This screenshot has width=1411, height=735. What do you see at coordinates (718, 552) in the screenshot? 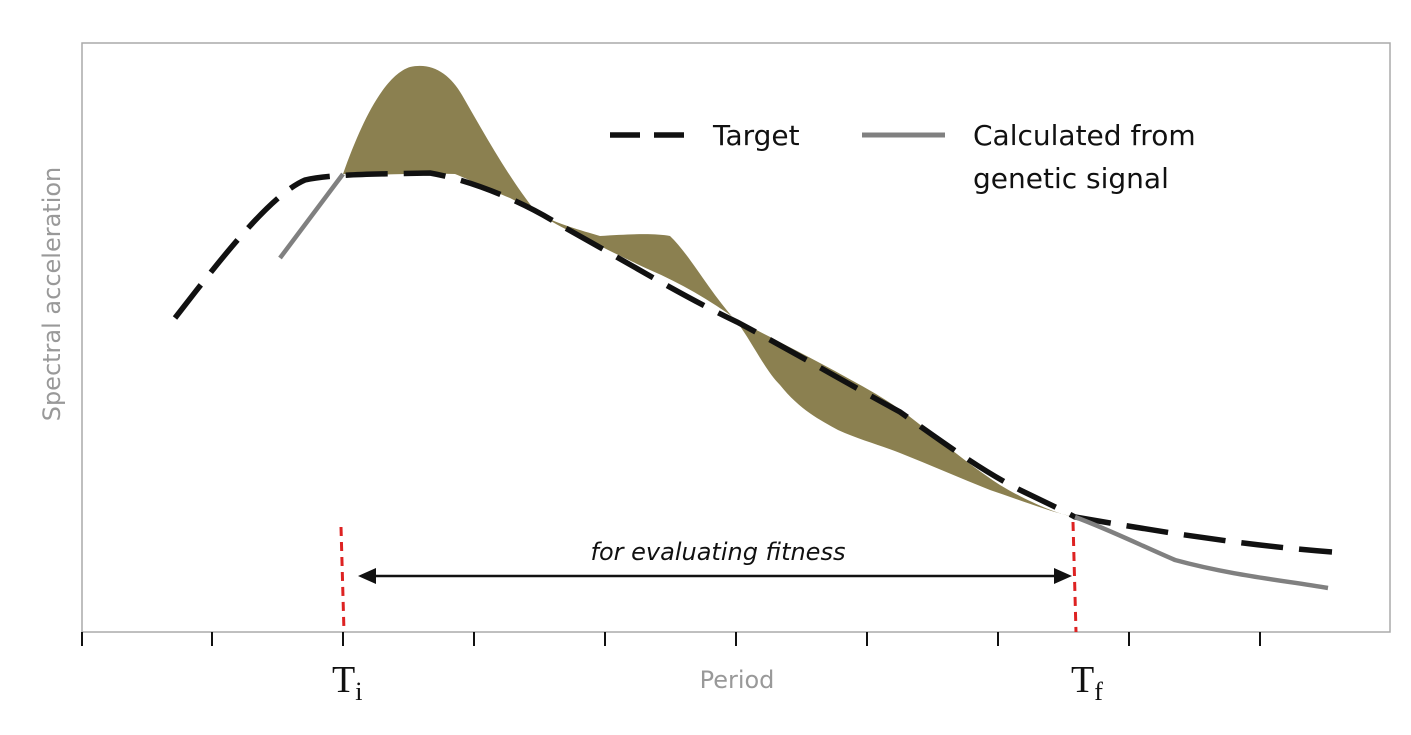
I see `fitness-range-label: for evaluating fitness` at bounding box center [718, 552].